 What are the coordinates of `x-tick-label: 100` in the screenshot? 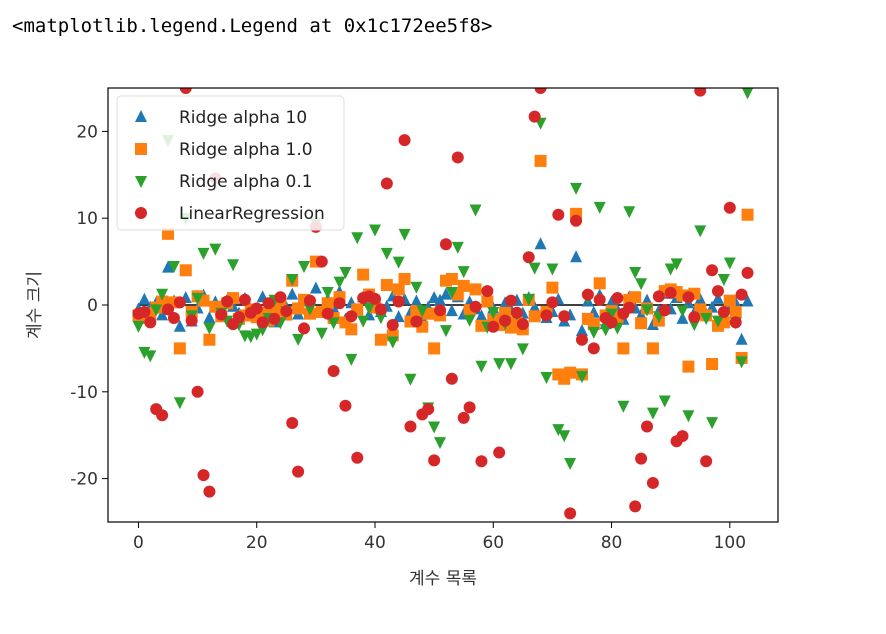 It's located at (730, 543).